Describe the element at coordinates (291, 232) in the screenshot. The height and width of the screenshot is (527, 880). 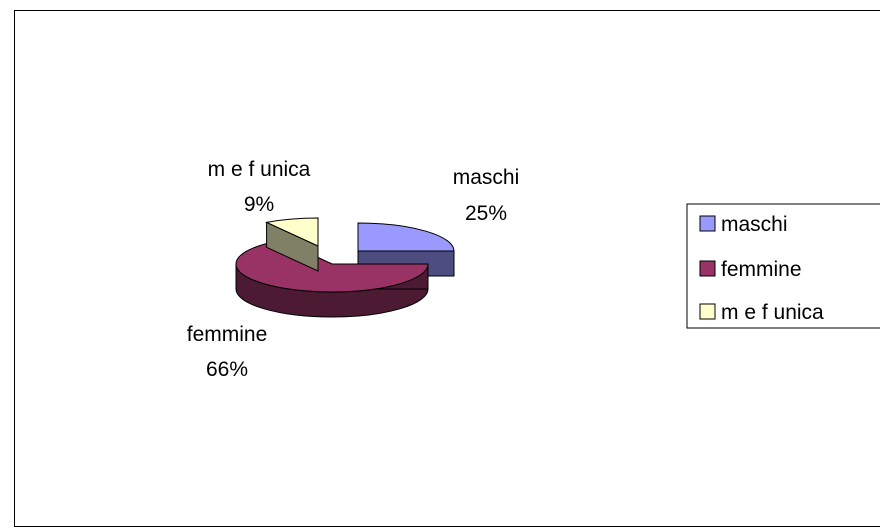
I see `pie-top-mefunica` at that location.